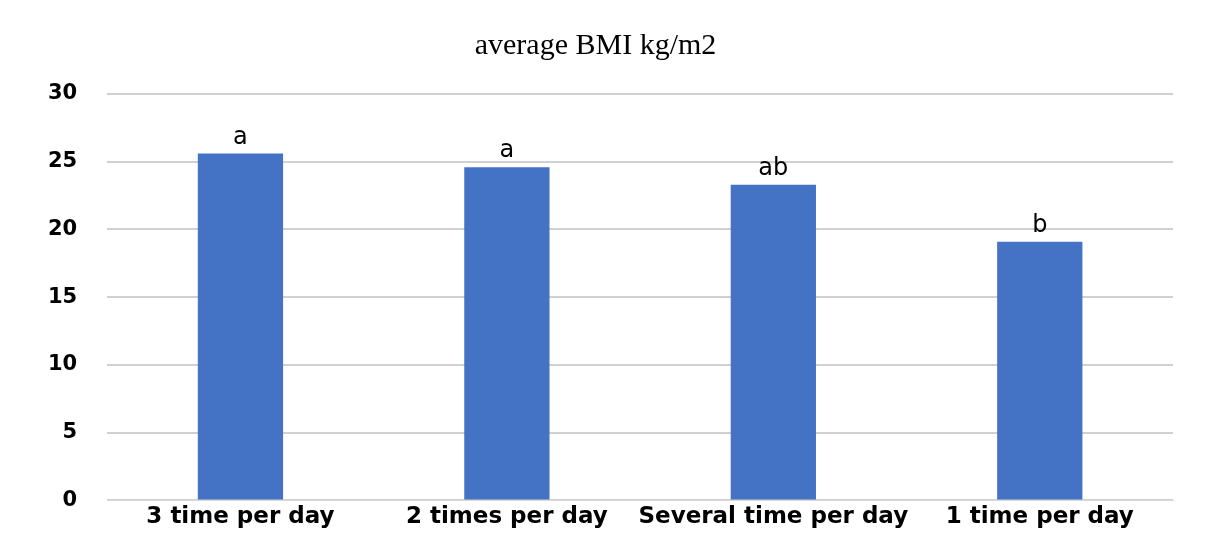  What do you see at coordinates (773, 515) in the screenshot?
I see `x-tick-label: Several time per day` at bounding box center [773, 515].